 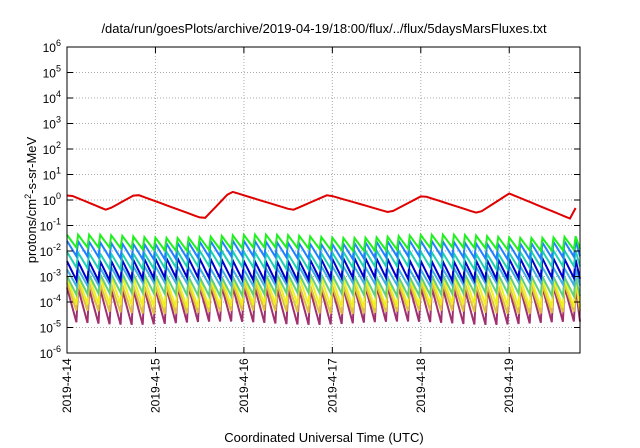 I want to click on y-tick-label: 10⁻², so click(x=50, y=250).